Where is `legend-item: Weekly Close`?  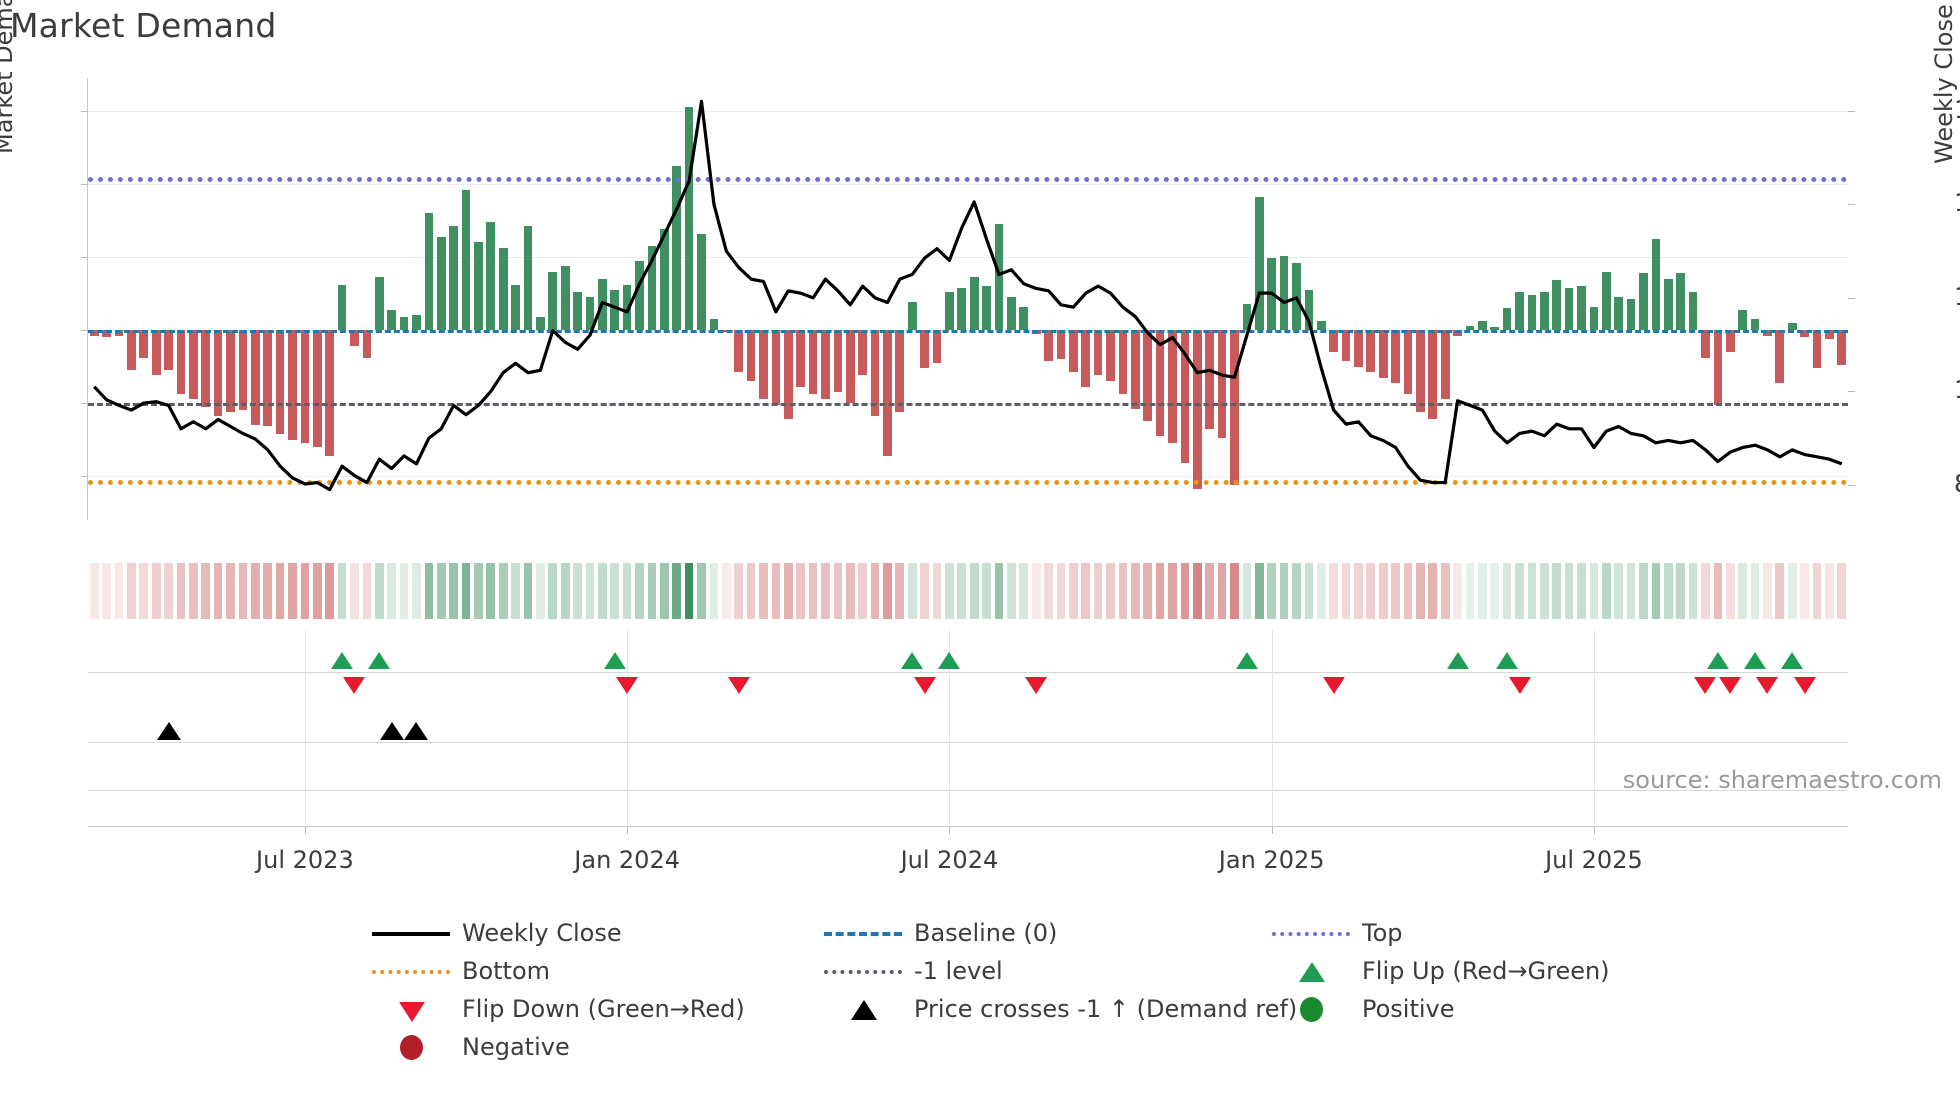 legend-item: Weekly Close is located at coordinates (497, 933).